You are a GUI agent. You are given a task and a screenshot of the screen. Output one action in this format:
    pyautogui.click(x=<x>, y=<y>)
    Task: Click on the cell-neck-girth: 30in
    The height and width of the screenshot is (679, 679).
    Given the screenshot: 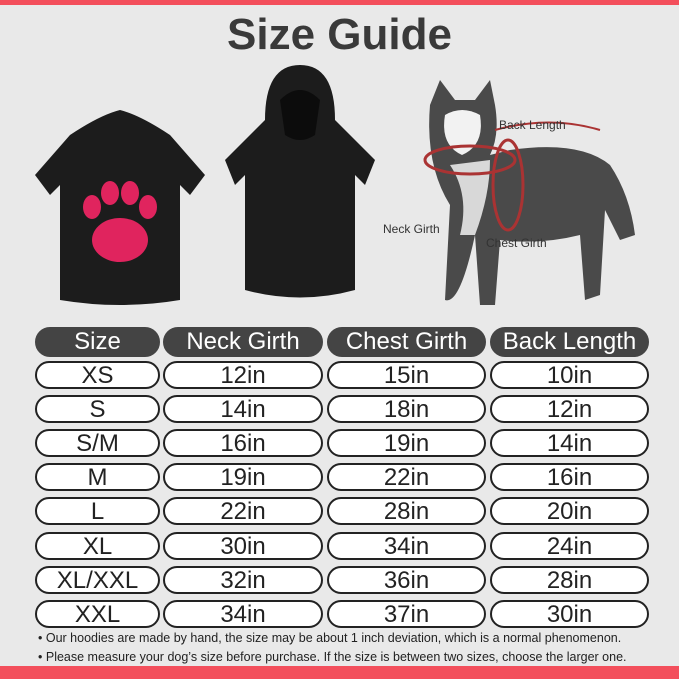 What is the action you would take?
    pyautogui.click(x=243, y=545)
    